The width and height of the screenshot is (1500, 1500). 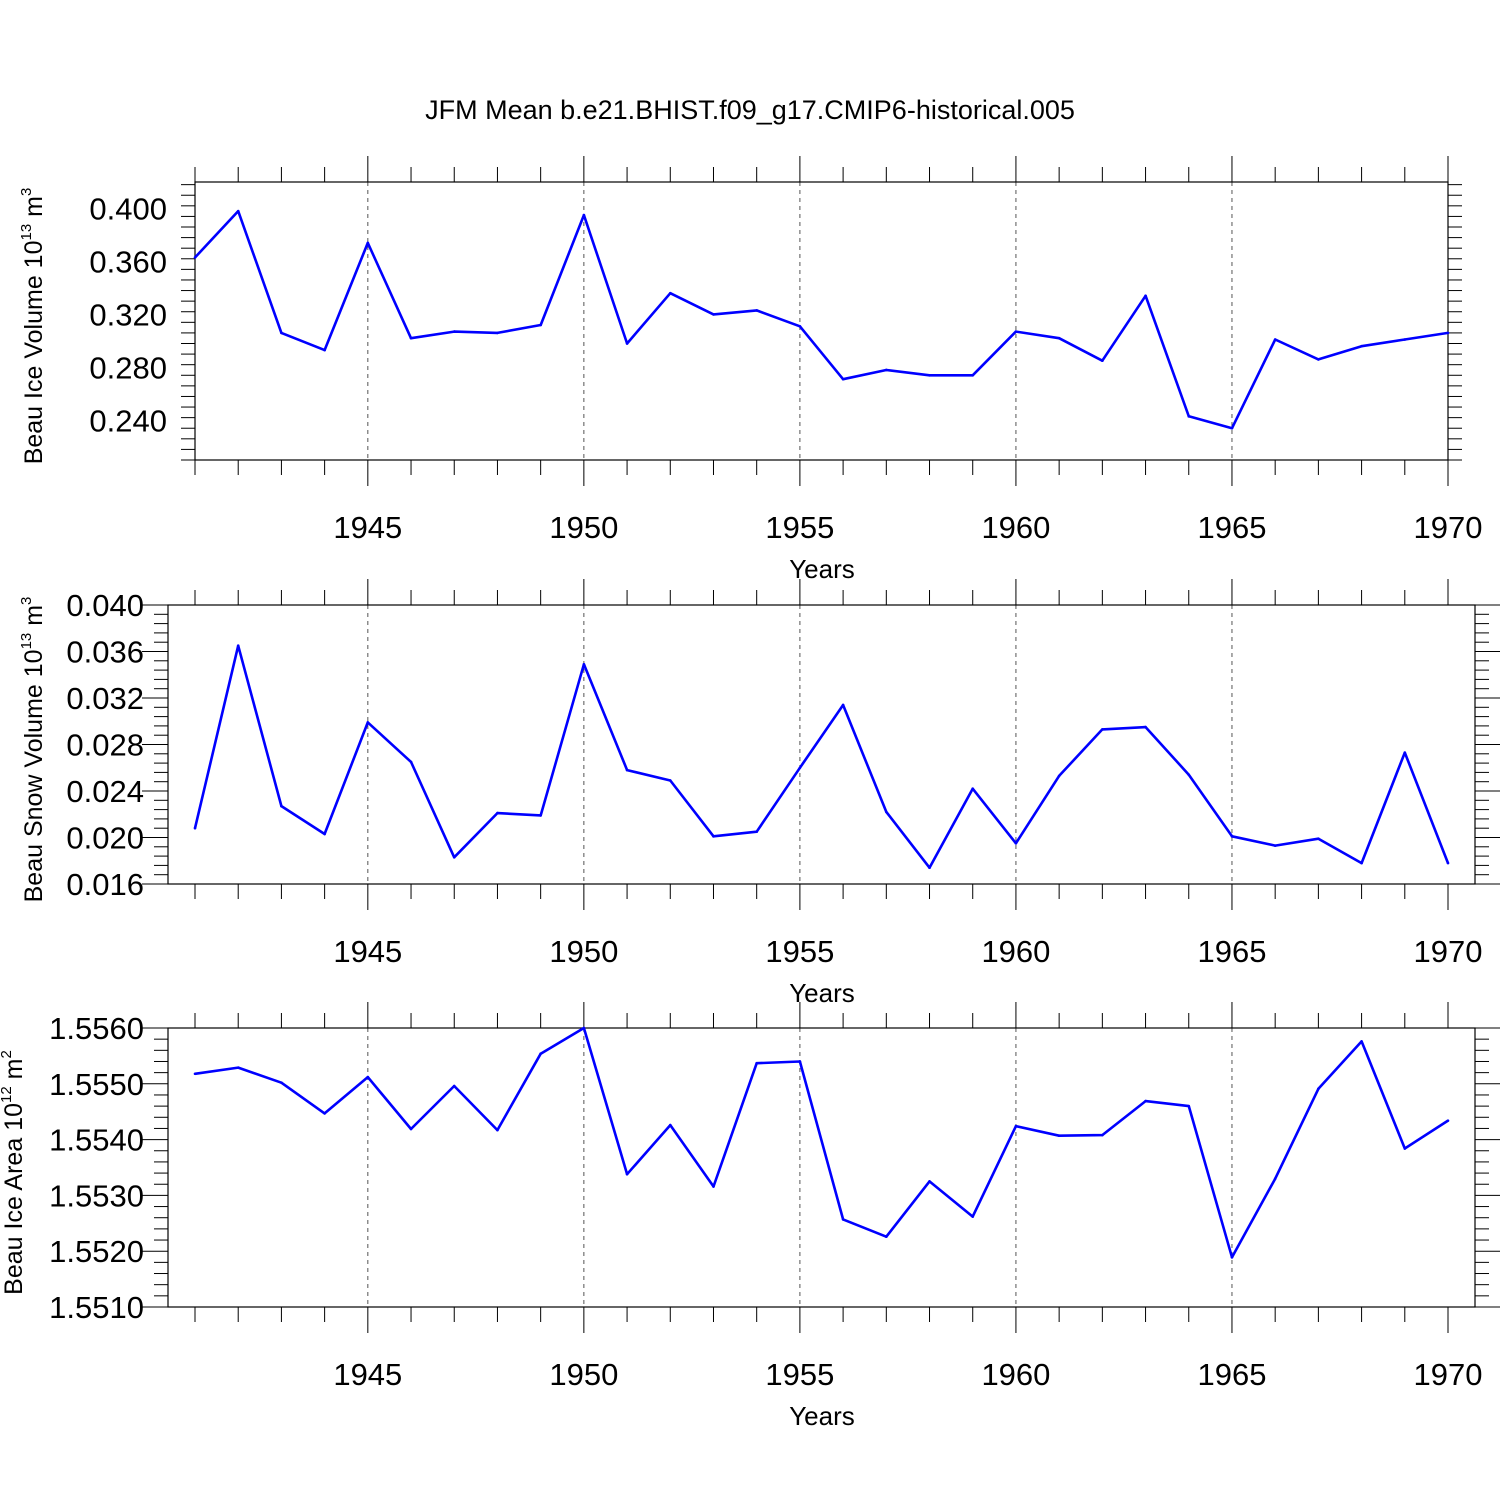 I want to click on y-tick-label: 0.036, so click(x=105, y=652).